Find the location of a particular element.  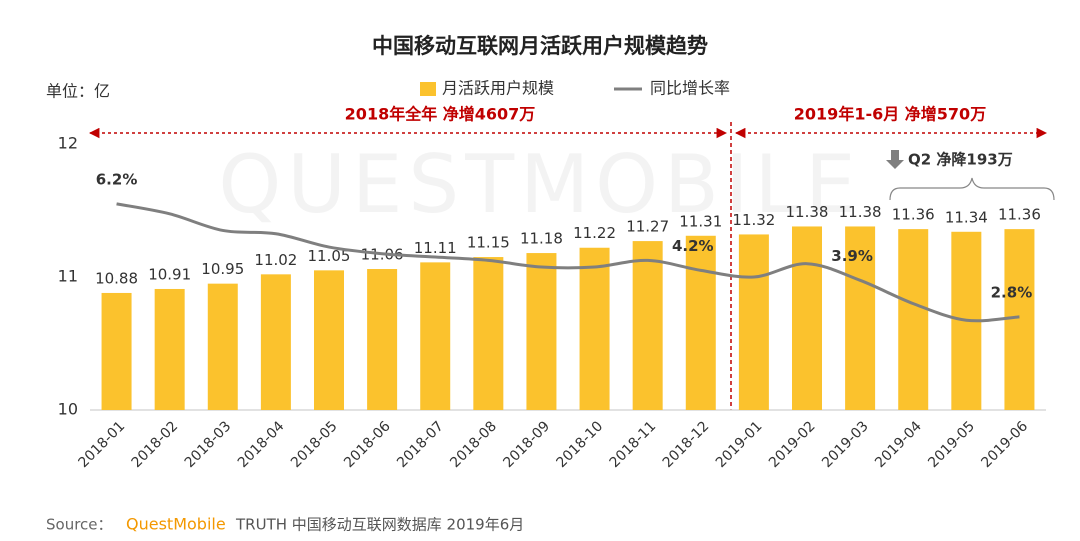

x-tick-label: 2018-09 is located at coordinates (526, 444).